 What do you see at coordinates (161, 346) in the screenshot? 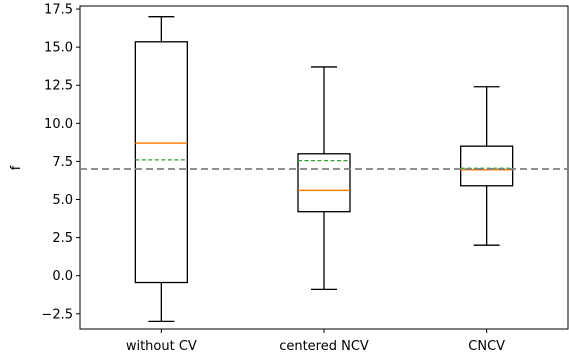
I see `x-tick-label: without CV` at bounding box center [161, 346].